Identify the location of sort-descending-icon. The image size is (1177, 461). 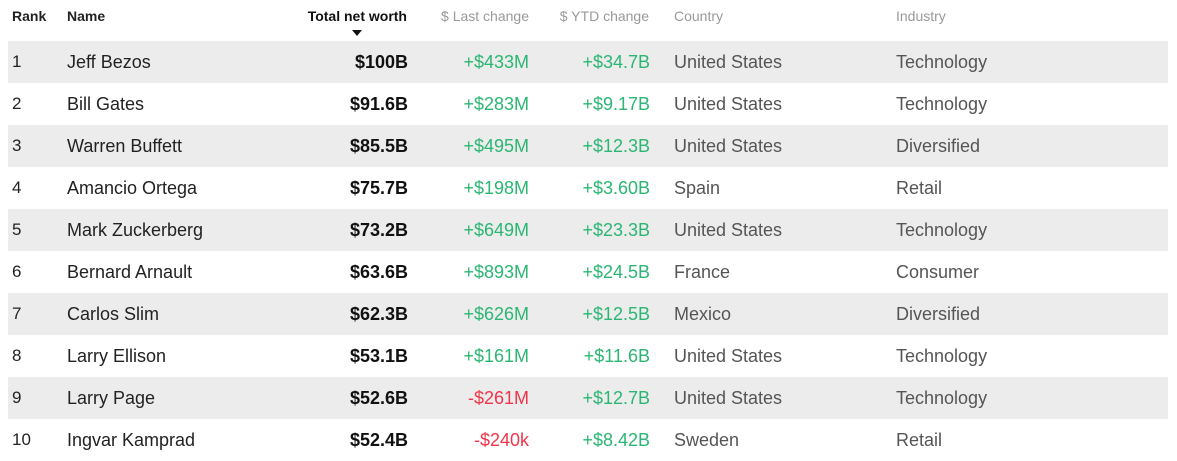
(357, 33).